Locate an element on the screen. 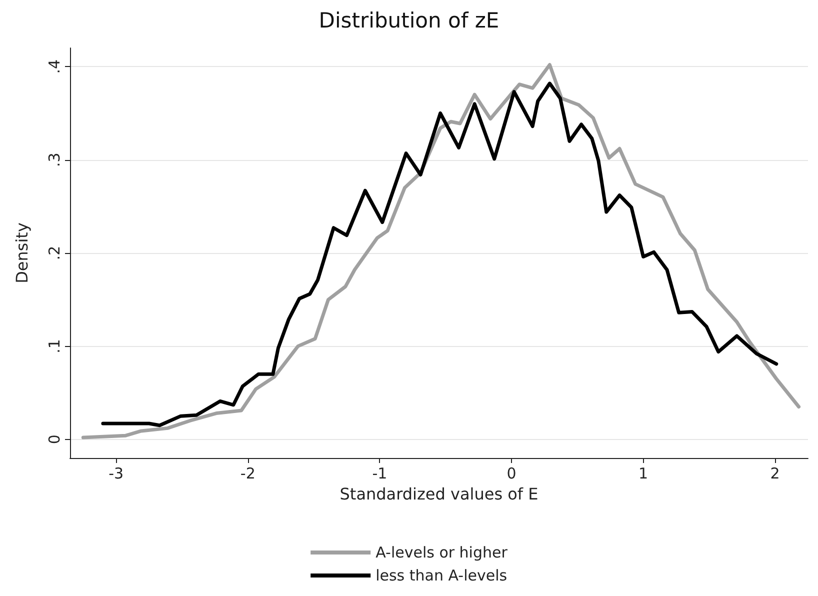 Image resolution: width=818 pixels, height=596 pixels. y-tick-label: .3 is located at coordinates (55, 159).